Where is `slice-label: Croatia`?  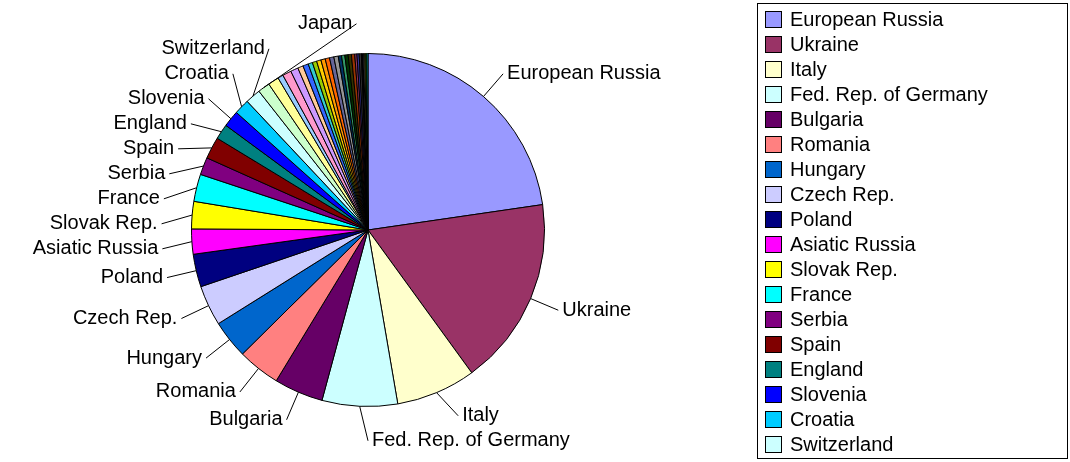
slice-label: Croatia is located at coordinates (197, 72).